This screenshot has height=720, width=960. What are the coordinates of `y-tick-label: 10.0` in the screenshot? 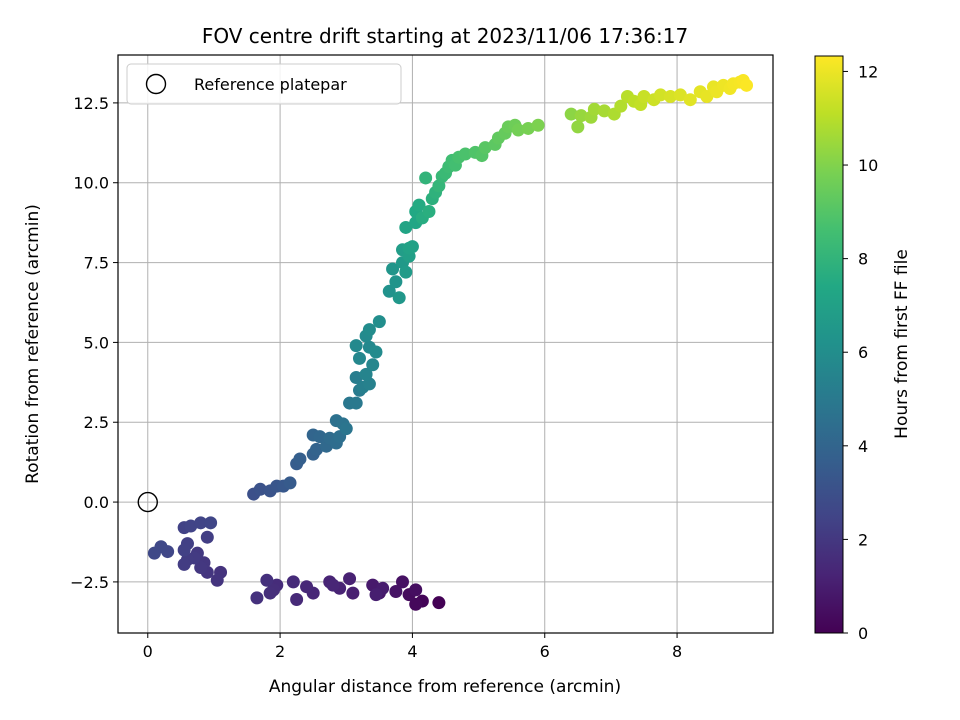 It's located at (91, 183).